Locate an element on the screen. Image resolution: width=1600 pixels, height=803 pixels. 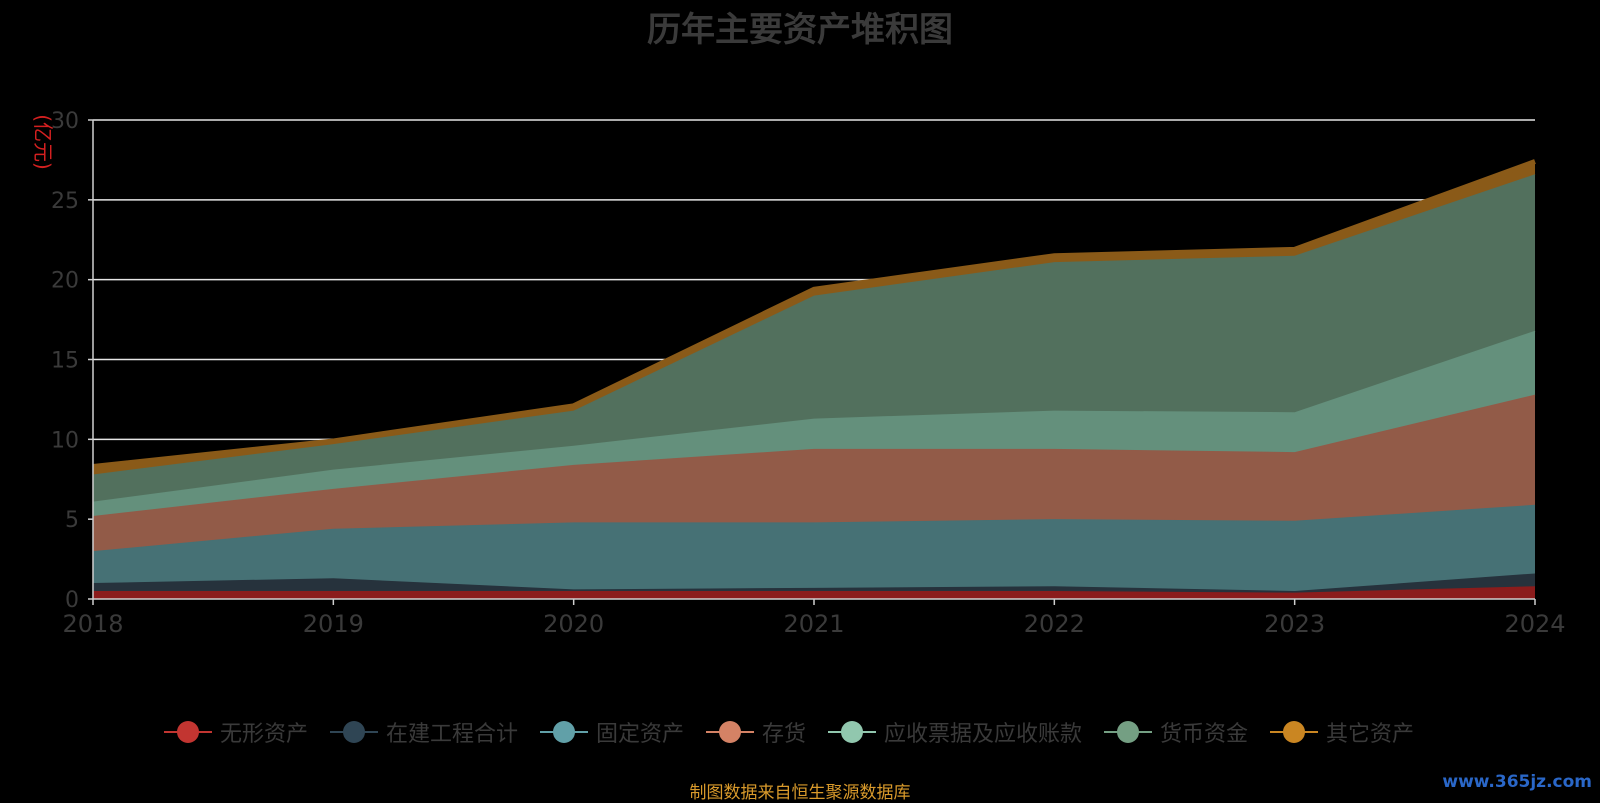
source-note: 制图数据来自恒生聚源数据库 is located at coordinates (800, 793).